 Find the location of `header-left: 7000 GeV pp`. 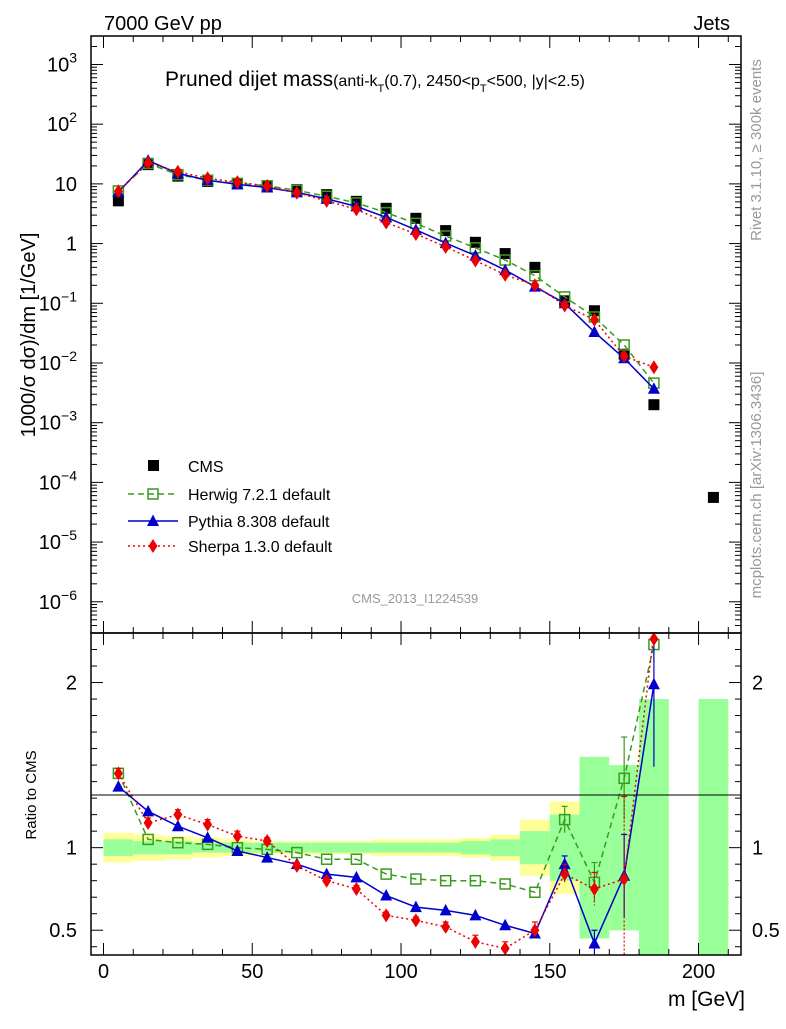

header-left: 7000 GeV pp is located at coordinates (163, 24).